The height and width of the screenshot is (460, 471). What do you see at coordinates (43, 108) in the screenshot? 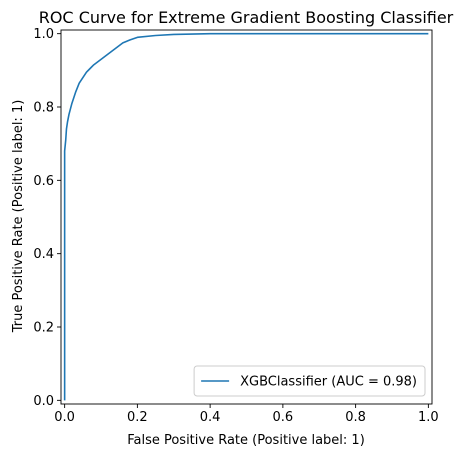
I see `y-tick-label: 0.8` at bounding box center [43, 108].